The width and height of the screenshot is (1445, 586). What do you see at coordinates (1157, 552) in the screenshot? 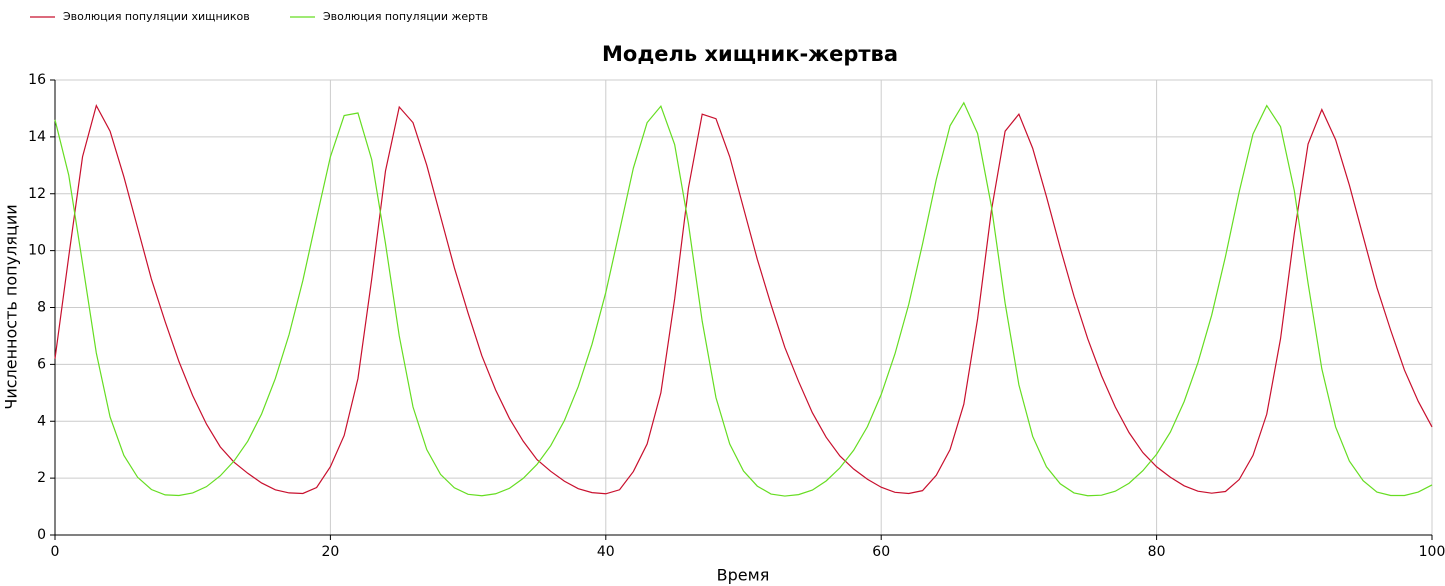
I see `x-tick-label: 80` at bounding box center [1157, 552].